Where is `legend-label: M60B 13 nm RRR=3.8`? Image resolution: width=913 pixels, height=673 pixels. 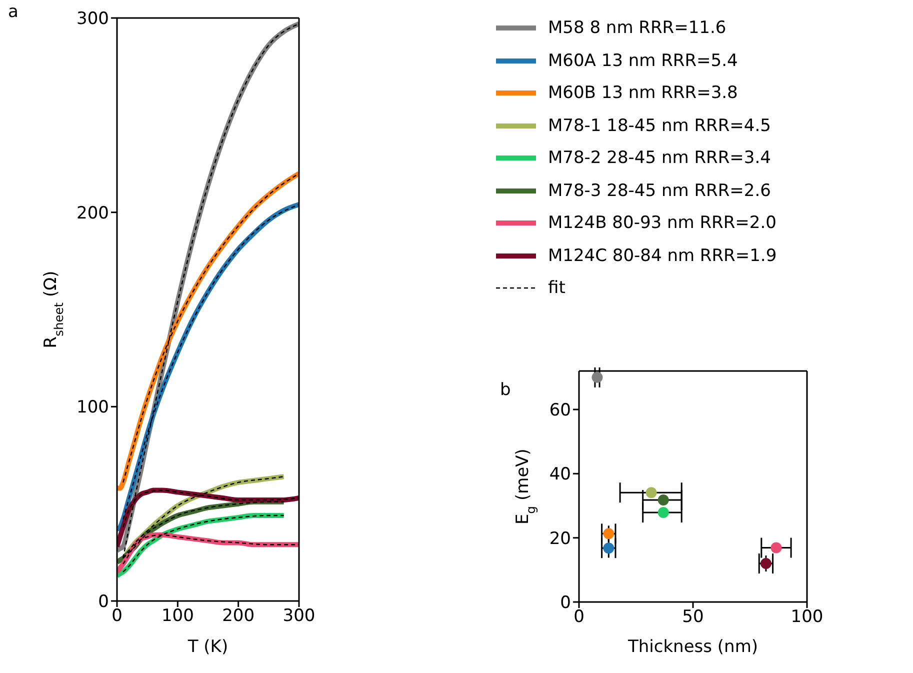 legend-label: M60B 13 nm RRR=3.8 is located at coordinates (643, 93).